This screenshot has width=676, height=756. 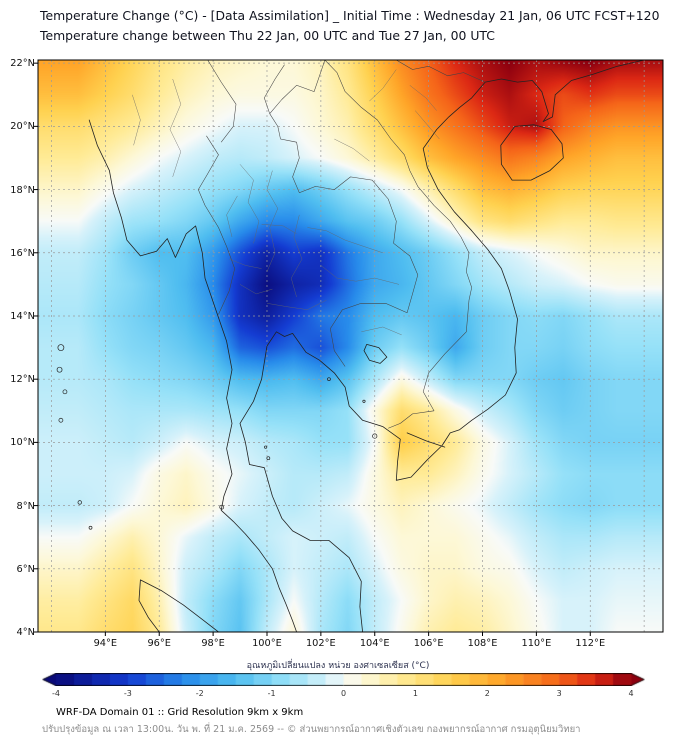 What do you see at coordinates (320, 643) in the screenshot?
I see `x-axis-tick-label: 102°E` at bounding box center [320, 643].